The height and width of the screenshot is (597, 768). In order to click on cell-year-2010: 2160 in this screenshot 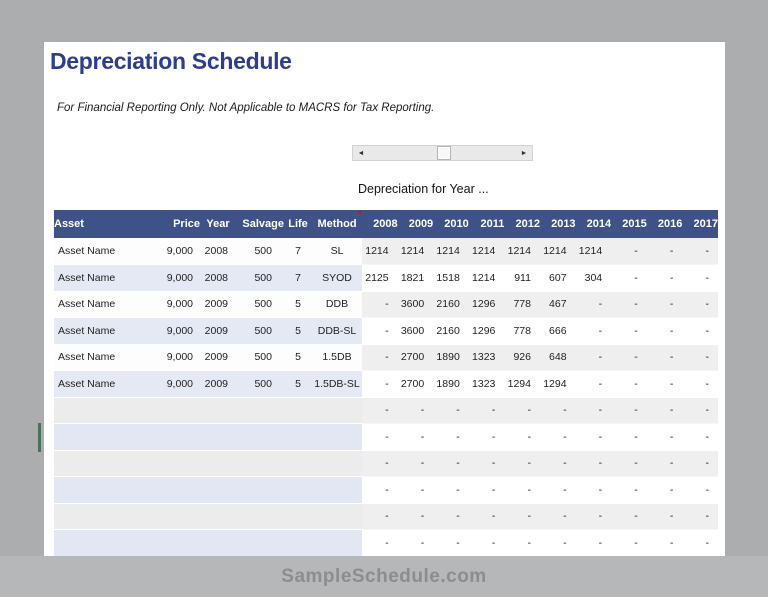, I will do `click(451, 331)`.